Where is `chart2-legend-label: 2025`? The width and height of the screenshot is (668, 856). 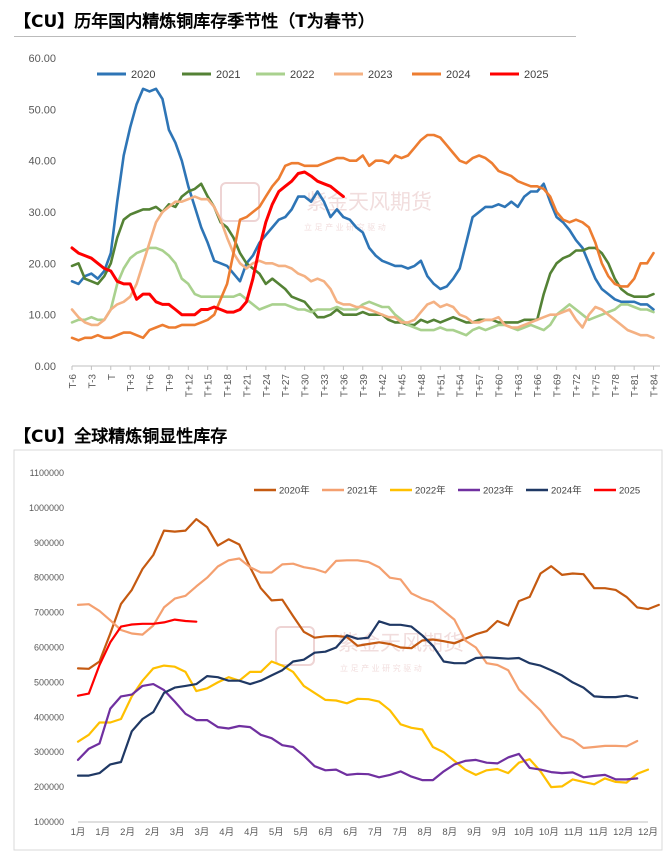 chart2-legend-label: 2025 is located at coordinates (629, 491).